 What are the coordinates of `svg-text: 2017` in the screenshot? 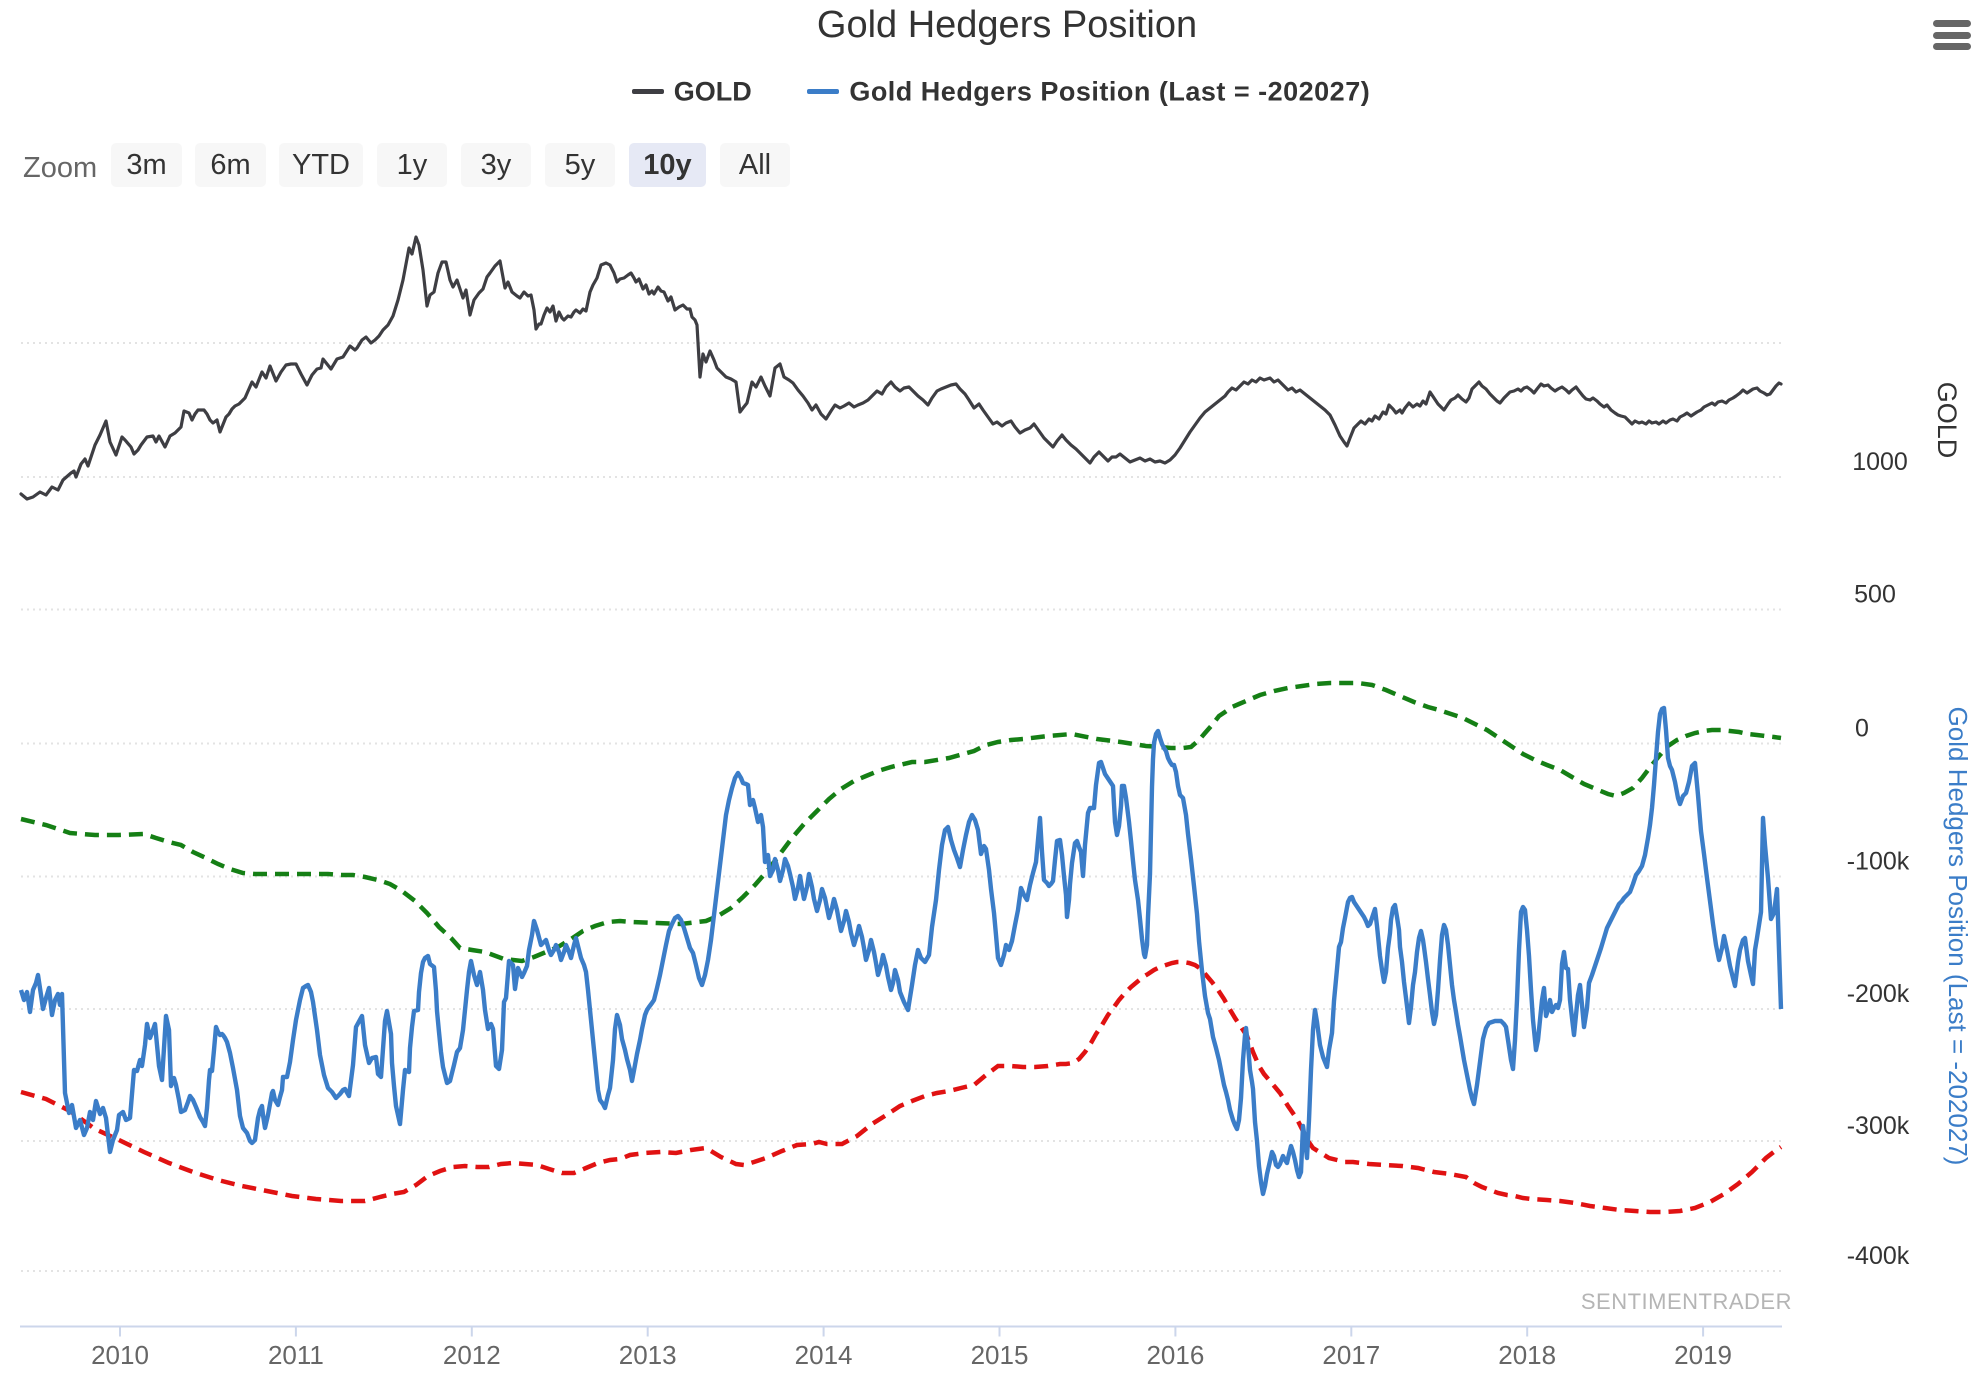 It's located at (1351, 1355).